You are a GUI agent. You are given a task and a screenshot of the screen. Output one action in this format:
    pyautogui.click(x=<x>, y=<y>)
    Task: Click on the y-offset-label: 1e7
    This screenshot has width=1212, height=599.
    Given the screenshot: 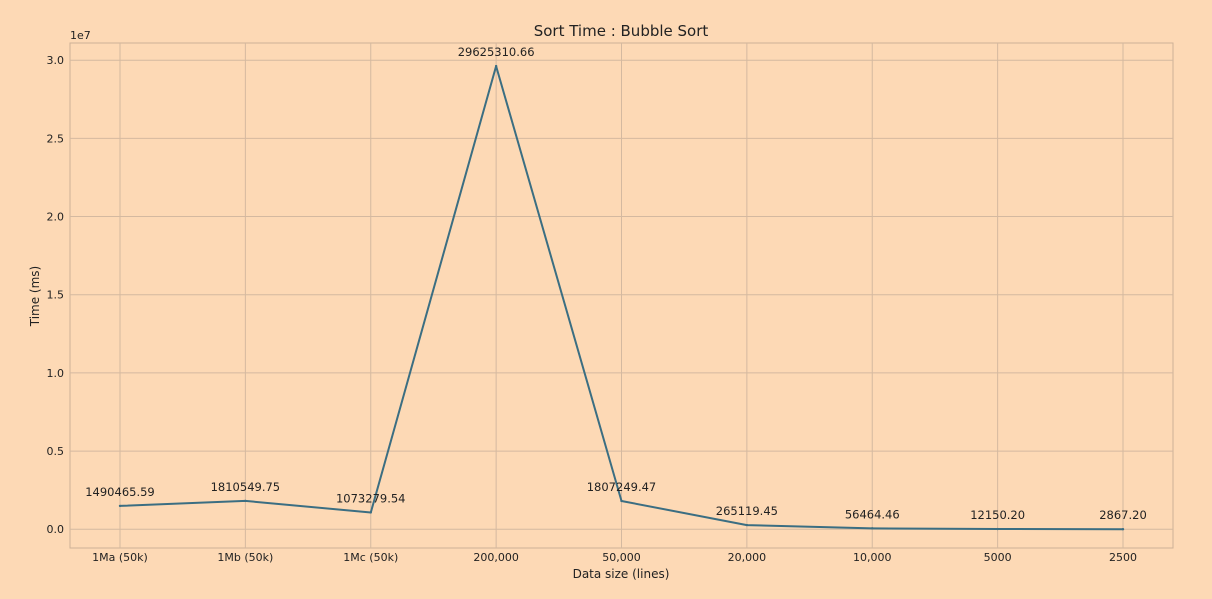 What is the action you would take?
    pyautogui.click(x=80, y=35)
    